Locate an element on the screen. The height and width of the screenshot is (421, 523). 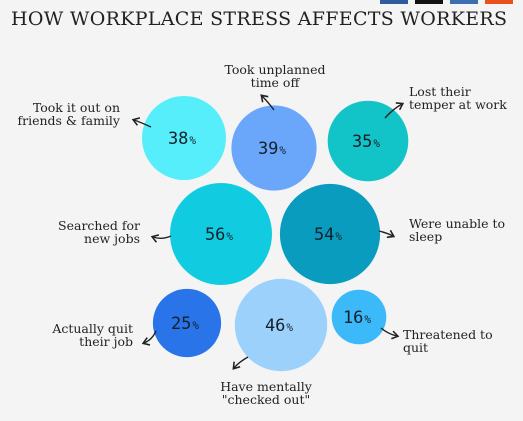
bubble-label-2: Took unplanned time off is located at coordinates (274, 76).